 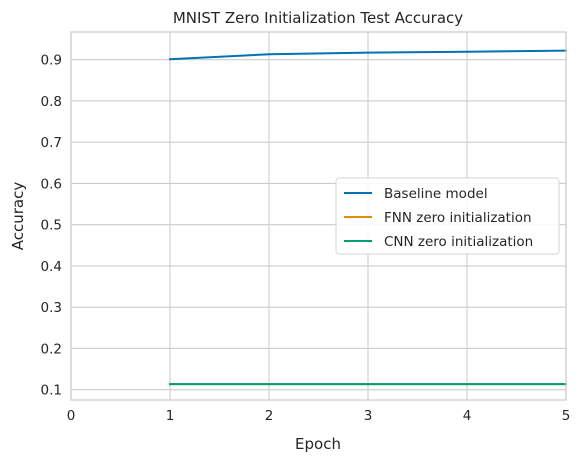 What do you see at coordinates (71, 416) in the screenshot?
I see `x-tick-label: 0` at bounding box center [71, 416].